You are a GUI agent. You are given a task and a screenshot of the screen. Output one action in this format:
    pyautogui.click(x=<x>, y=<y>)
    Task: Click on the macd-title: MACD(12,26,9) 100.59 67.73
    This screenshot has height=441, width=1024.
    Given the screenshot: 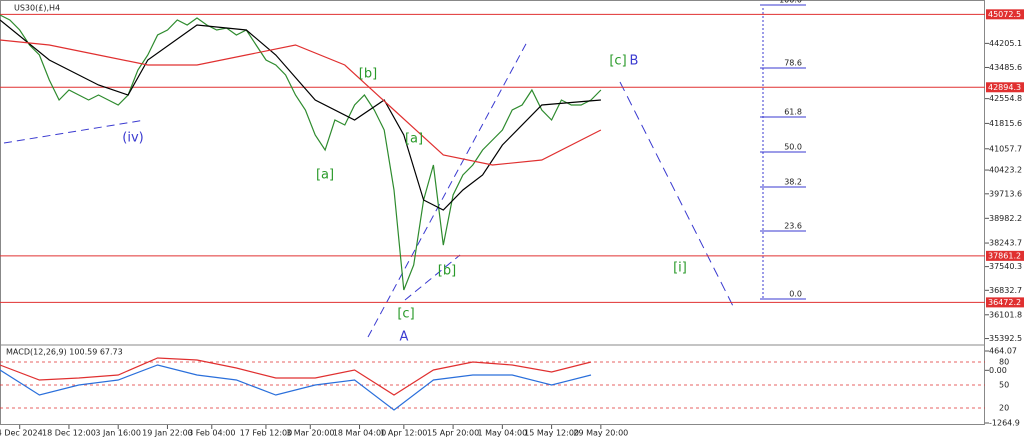 What is the action you would take?
    pyautogui.click(x=64, y=352)
    